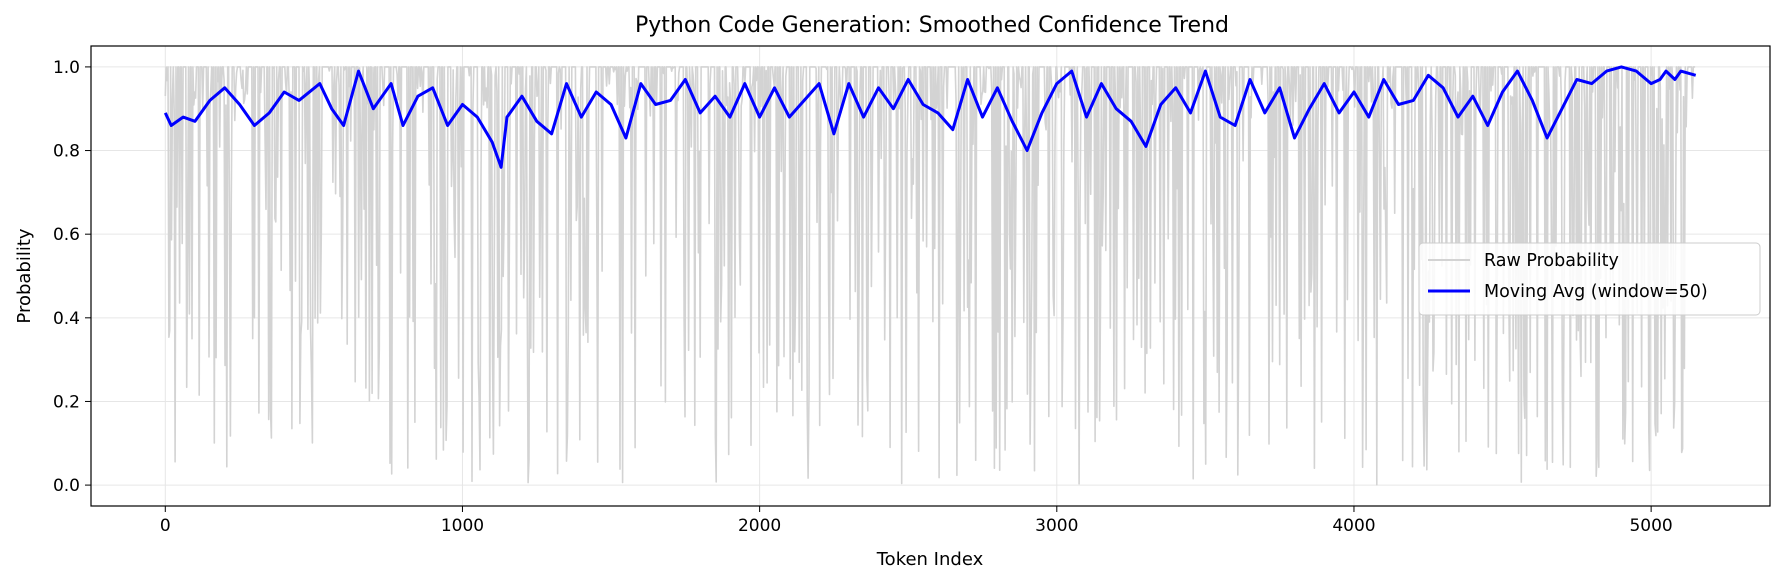  Describe the element at coordinates (66, 402) in the screenshot. I see `y-tick-label-1: 0.2` at that location.